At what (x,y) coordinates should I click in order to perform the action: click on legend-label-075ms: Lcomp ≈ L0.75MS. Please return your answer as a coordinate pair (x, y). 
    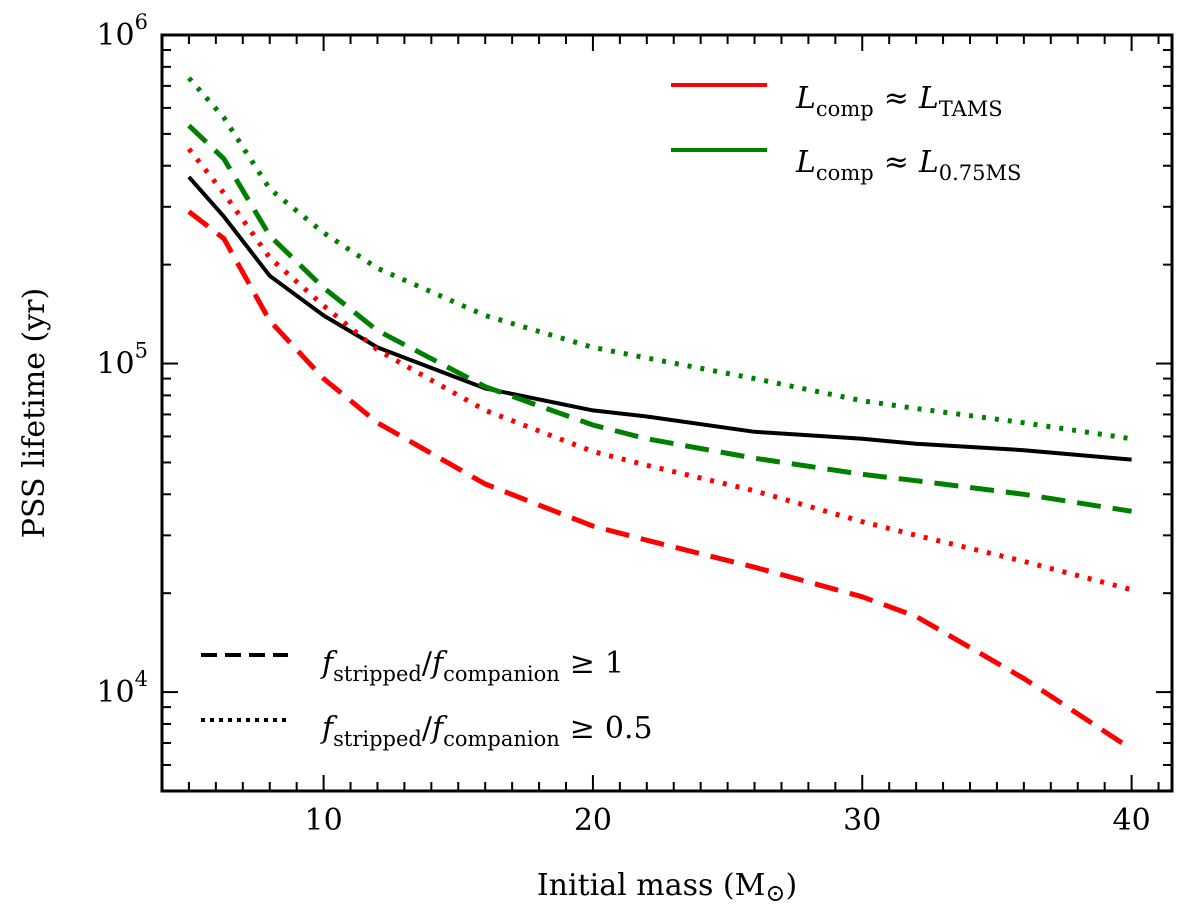
    Looking at the image, I should click on (908, 165).